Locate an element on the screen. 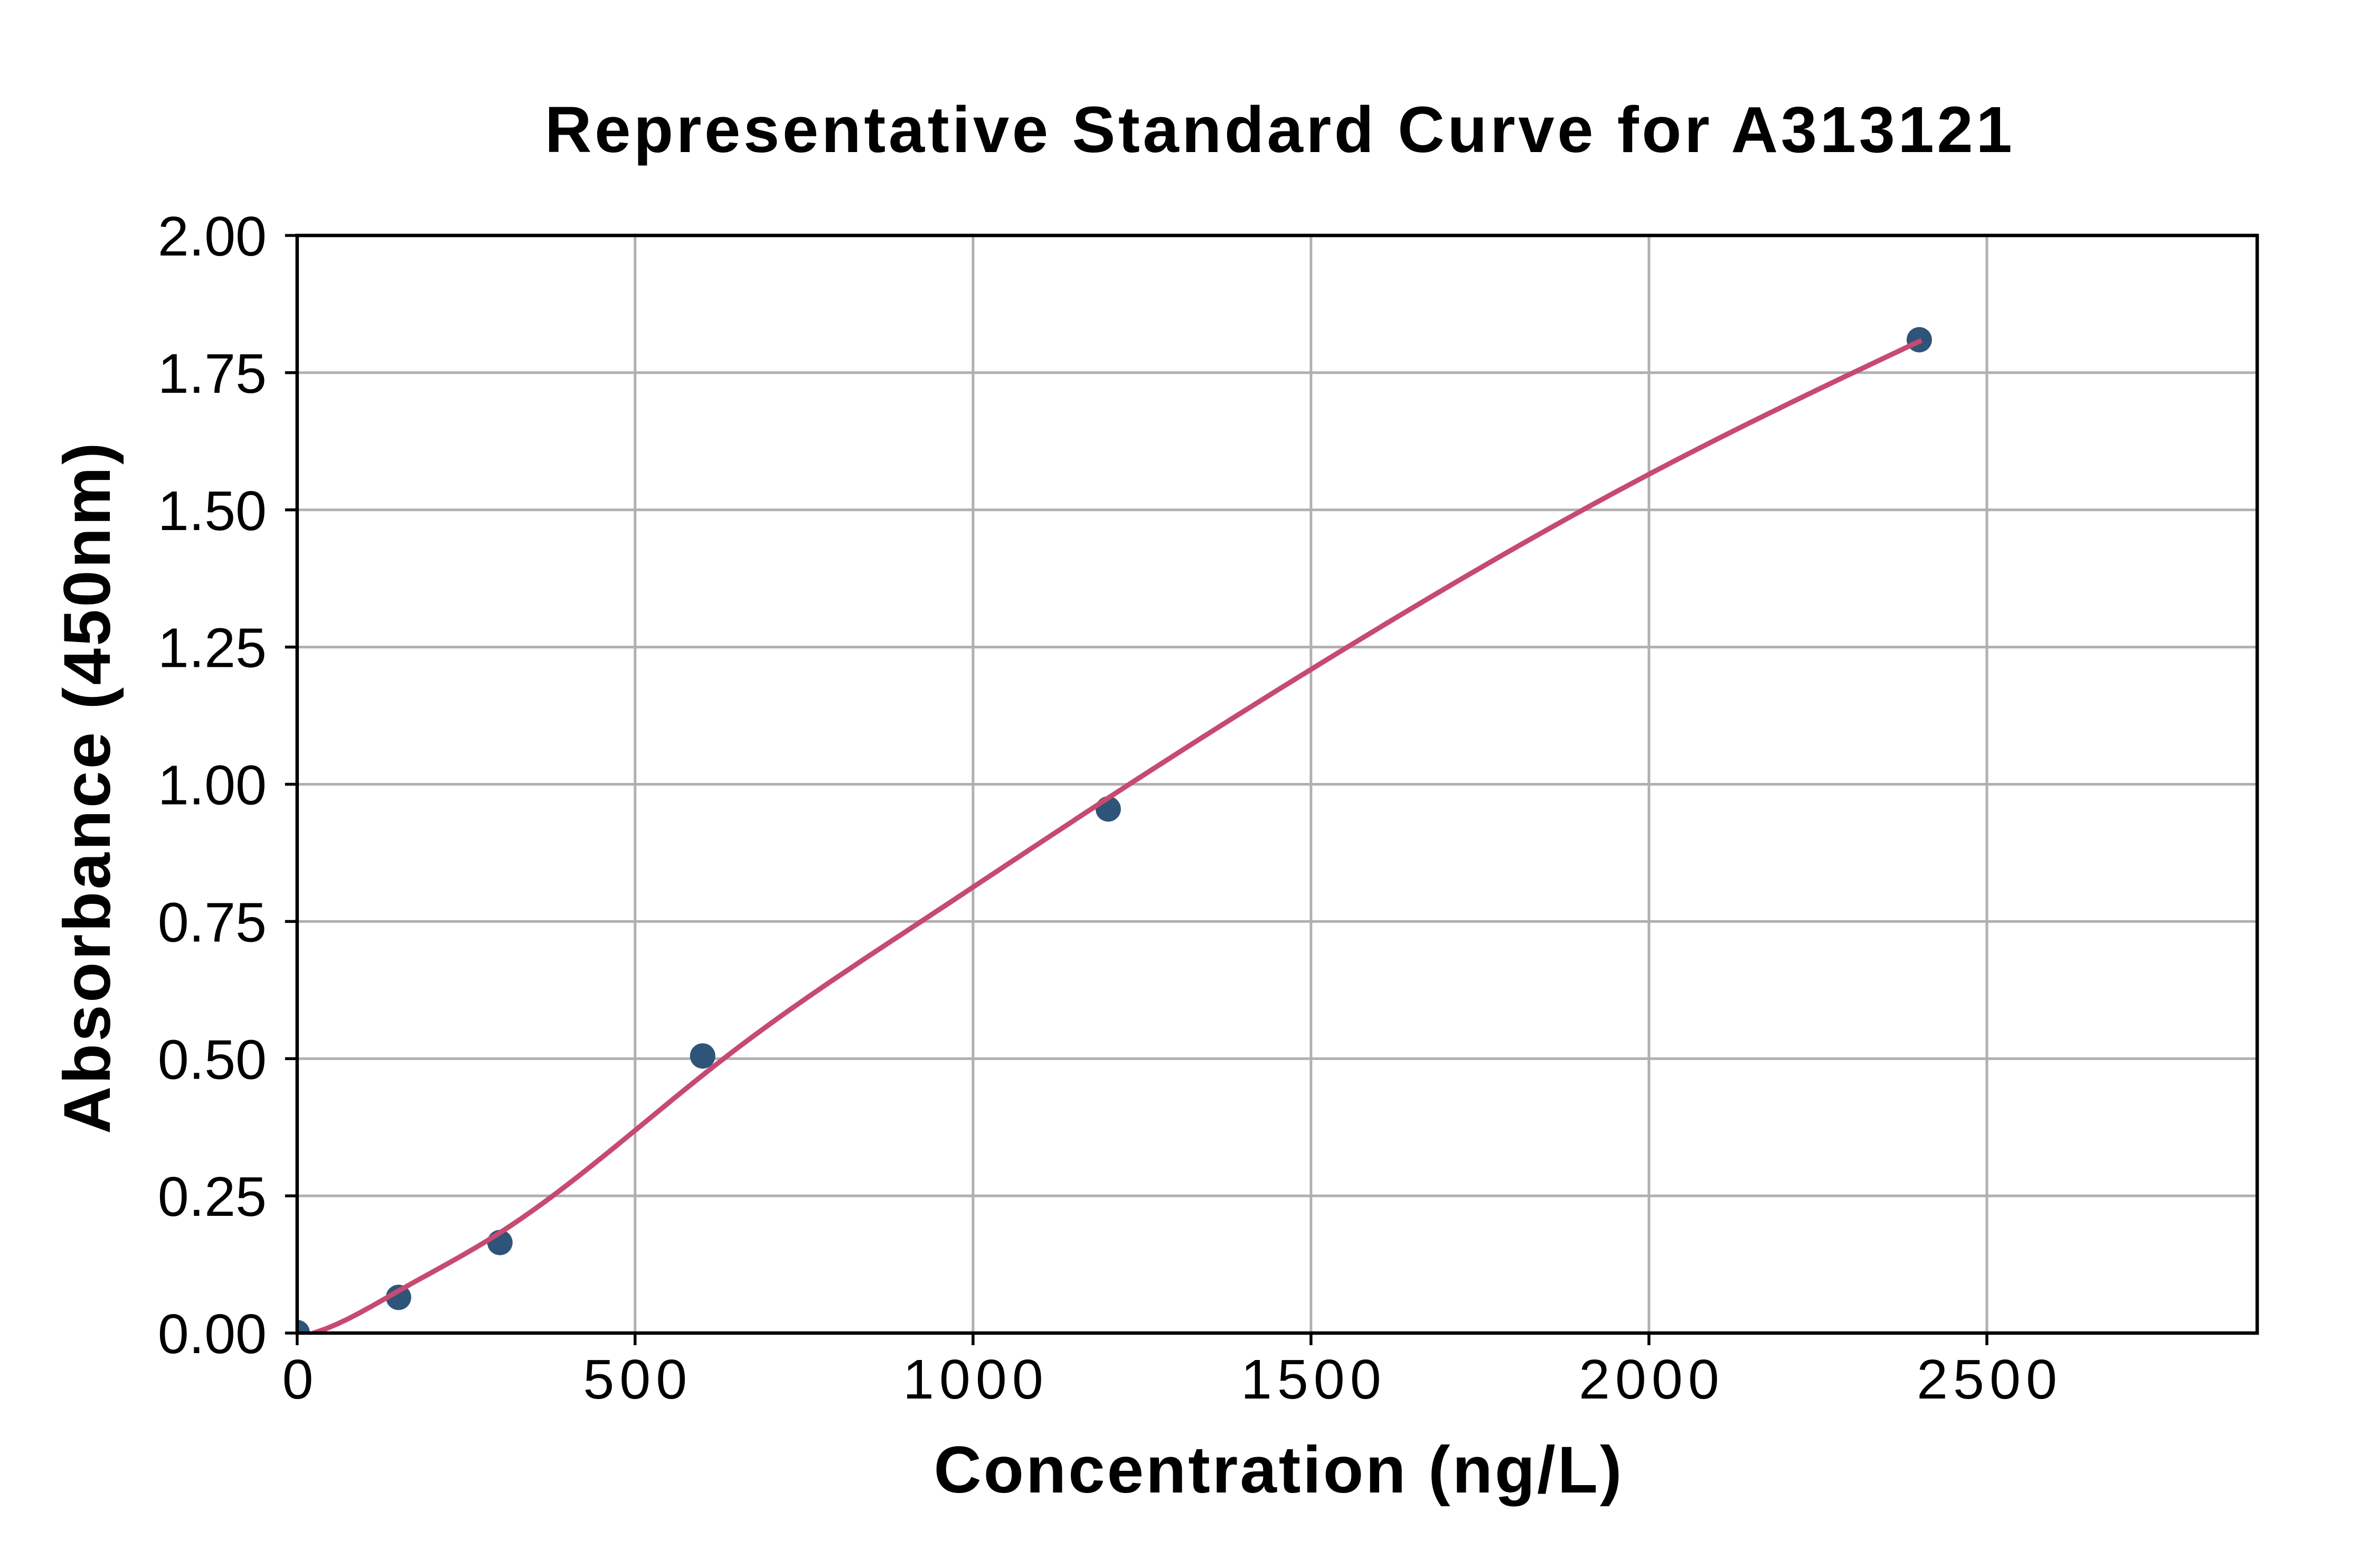 The image size is (2376, 1568). svg-text: 2000 is located at coordinates (1652, 1380).